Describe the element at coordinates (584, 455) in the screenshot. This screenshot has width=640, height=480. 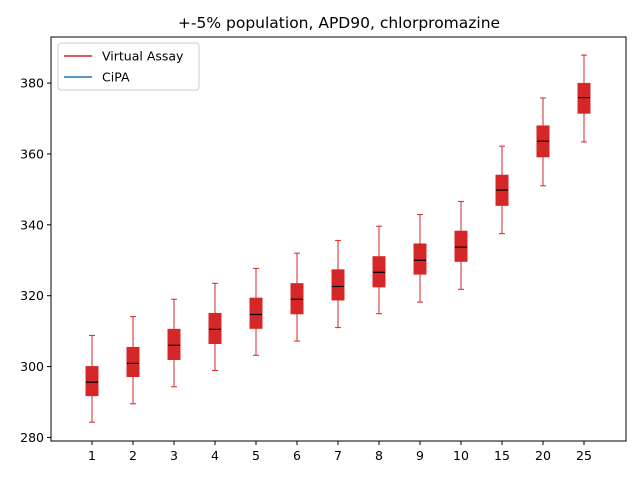
I see `x-tick-label: 25` at that location.